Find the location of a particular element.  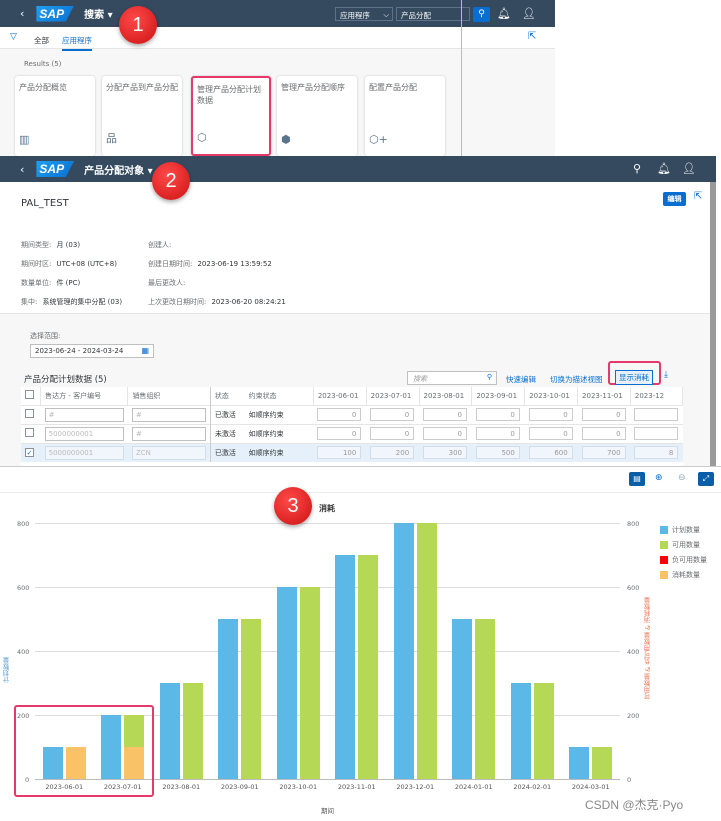

switch-view-button: 切换为描述视图 is located at coordinates (576, 379).